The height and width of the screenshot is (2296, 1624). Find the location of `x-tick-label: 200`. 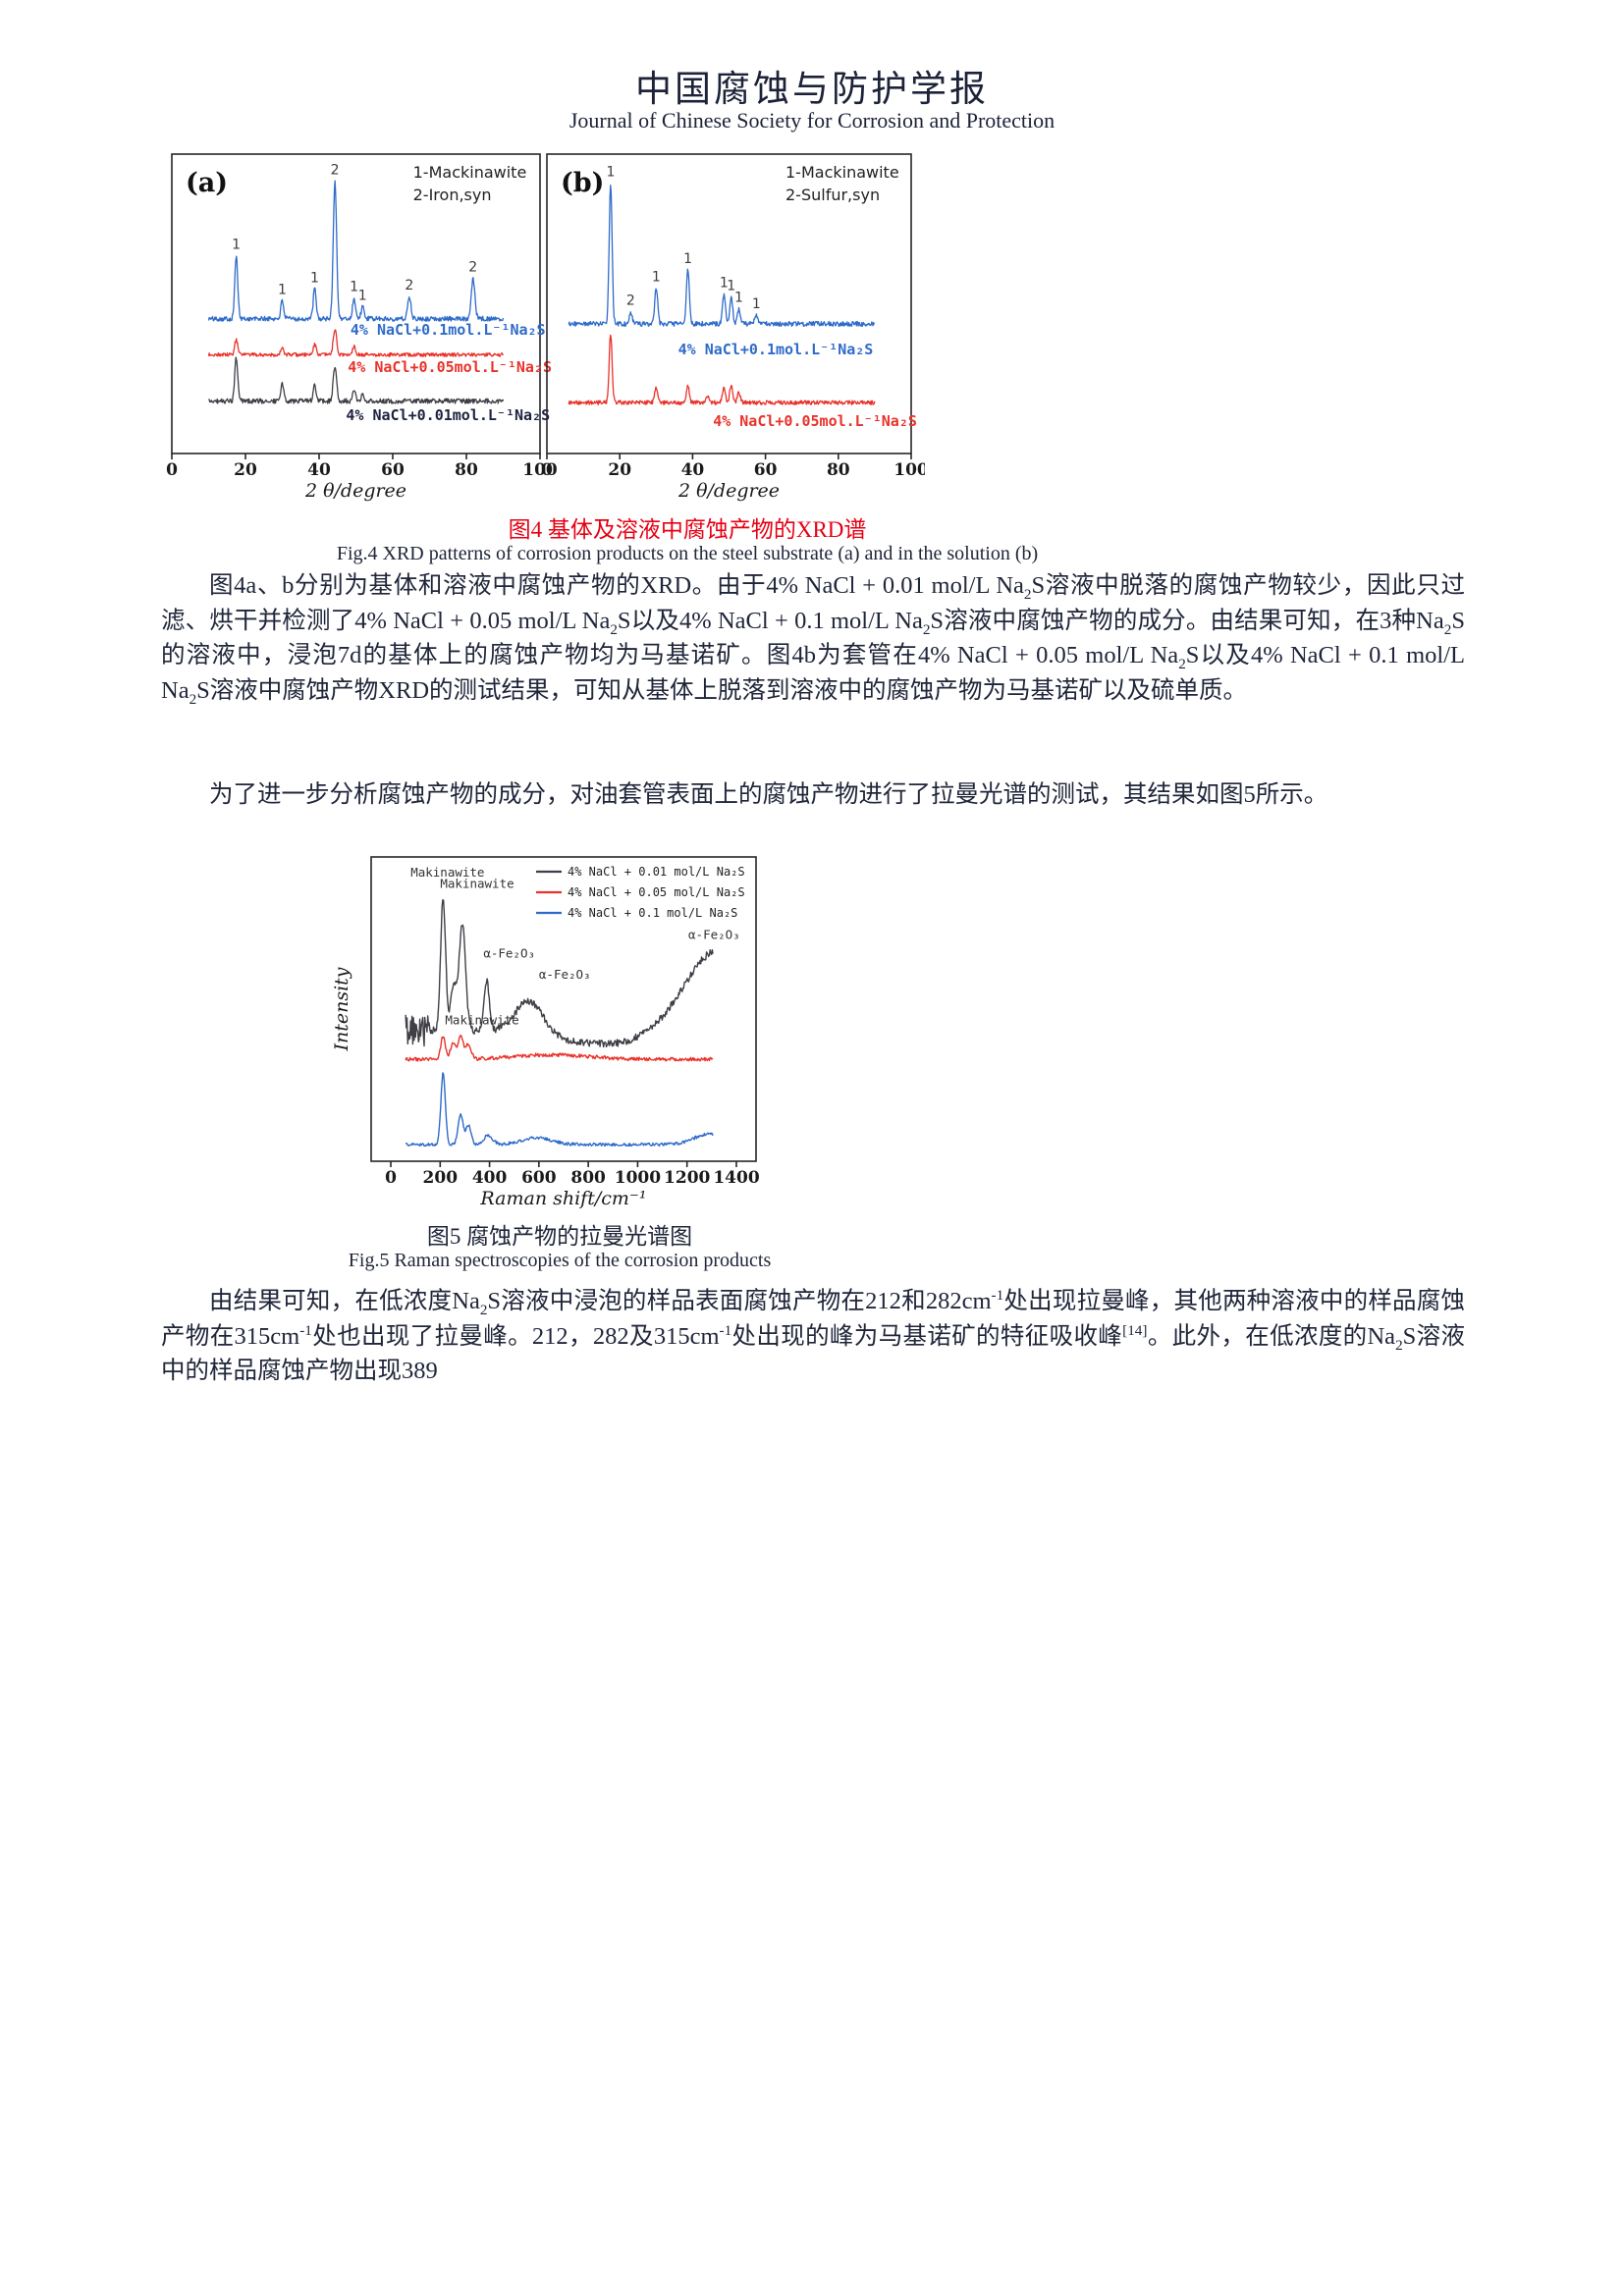

x-tick-label: 200 is located at coordinates (441, 1178).